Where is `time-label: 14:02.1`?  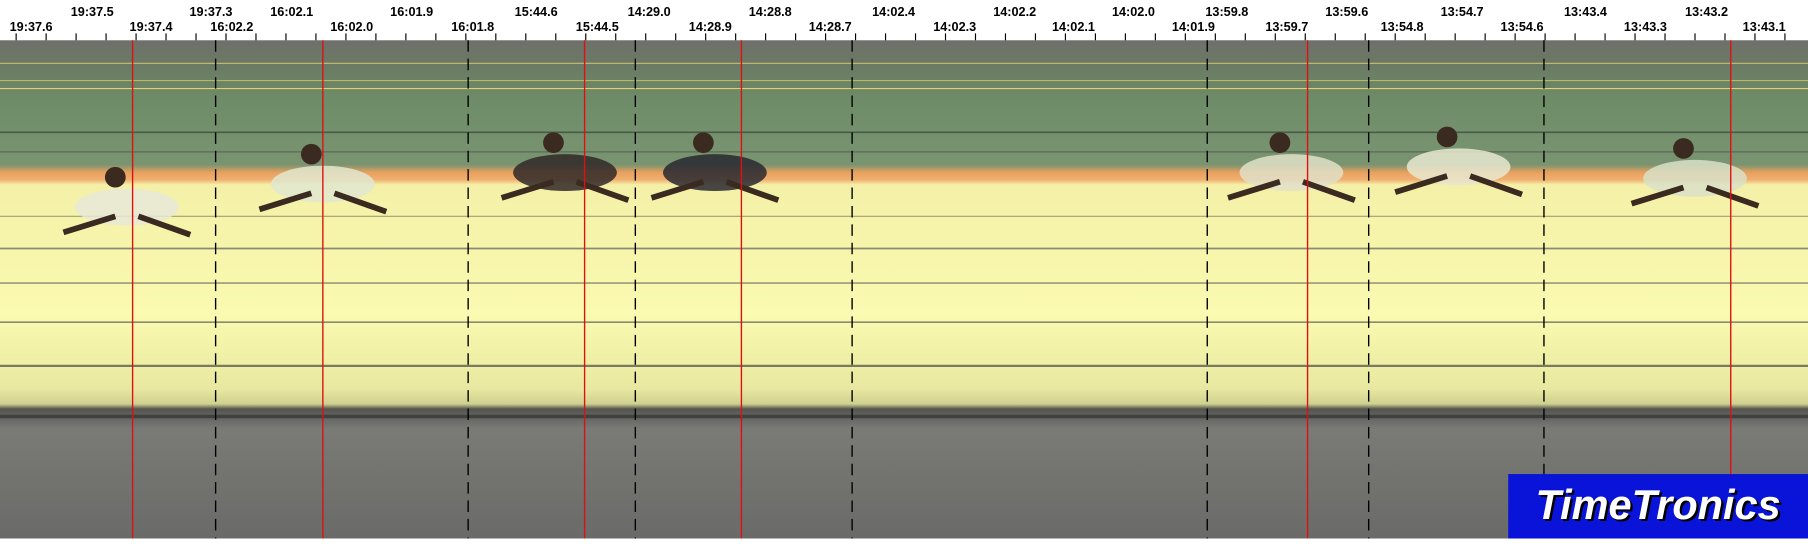 time-label: 14:02.1 is located at coordinates (1073, 27).